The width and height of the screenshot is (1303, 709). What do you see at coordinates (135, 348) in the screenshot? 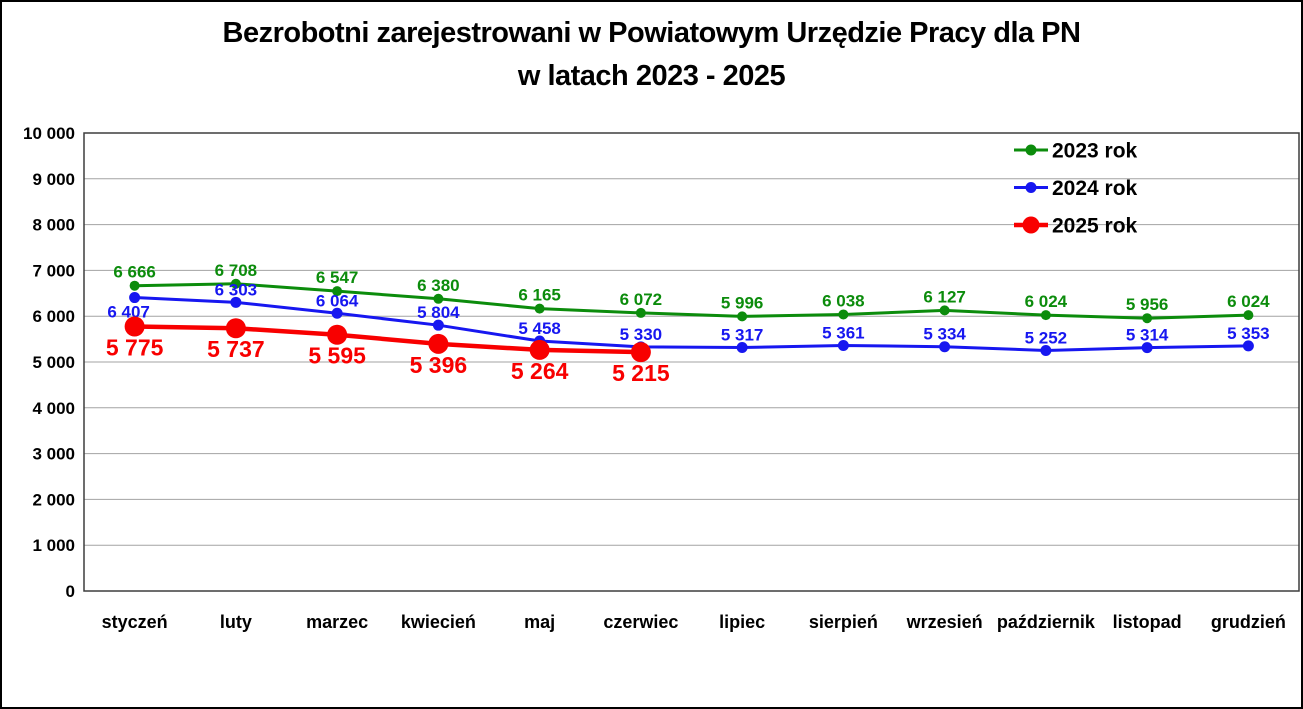
I see `data-label: 5 775` at bounding box center [135, 348].